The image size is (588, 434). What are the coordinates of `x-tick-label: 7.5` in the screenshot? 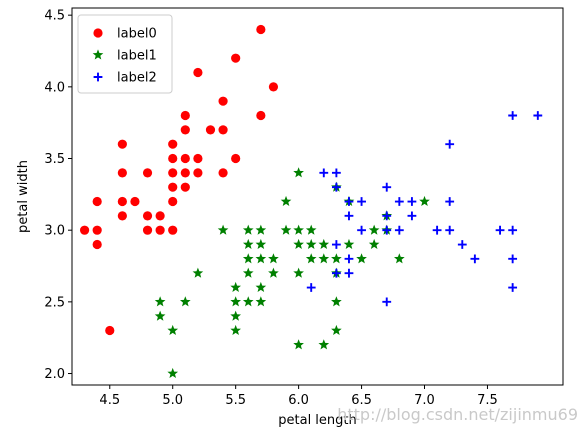 It's located at (487, 400).